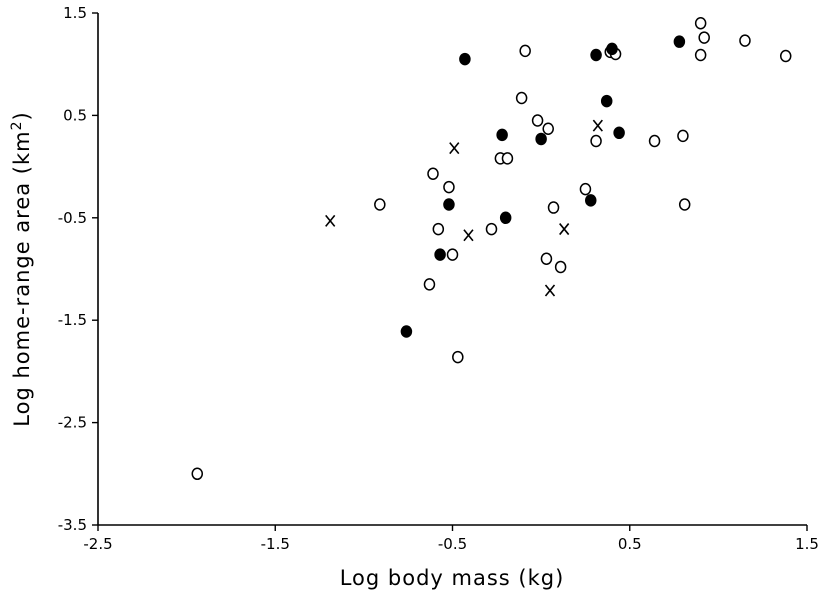 The width and height of the screenshot is (824, 593). I want to click on x-axis-title: Log body mass (kg), so click(452, 578).